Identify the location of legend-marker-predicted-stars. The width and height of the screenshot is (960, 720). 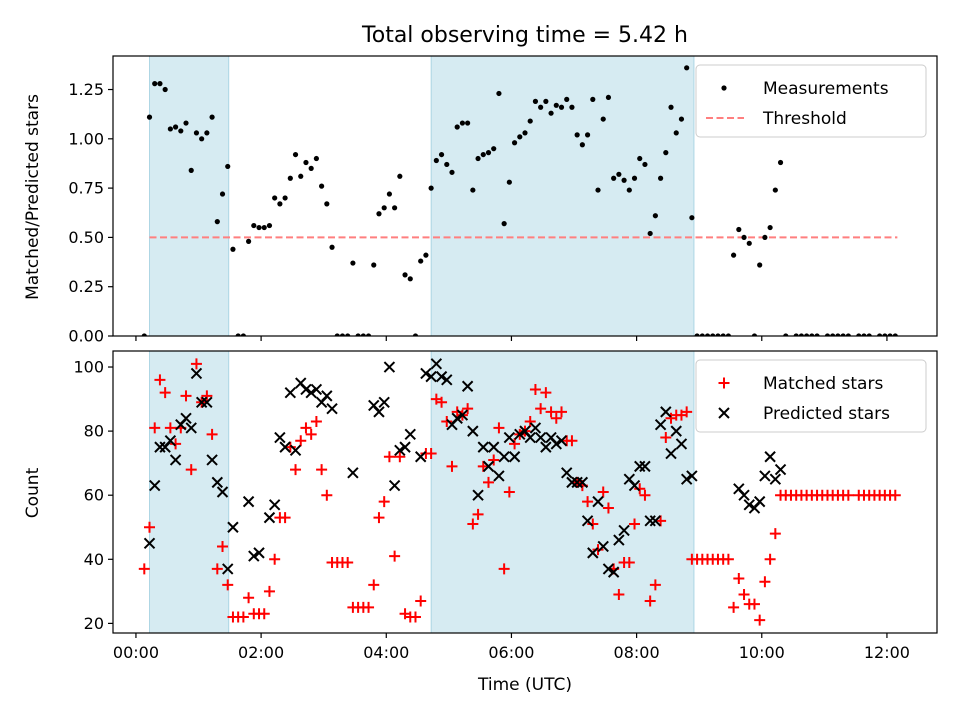
(724, 413).